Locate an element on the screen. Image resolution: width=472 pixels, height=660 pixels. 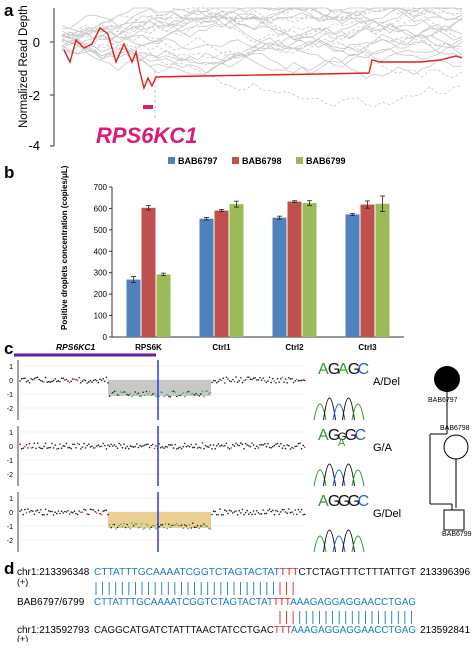
panel-b-legend-label: BAB6797 is located at coordinates (198, 161).